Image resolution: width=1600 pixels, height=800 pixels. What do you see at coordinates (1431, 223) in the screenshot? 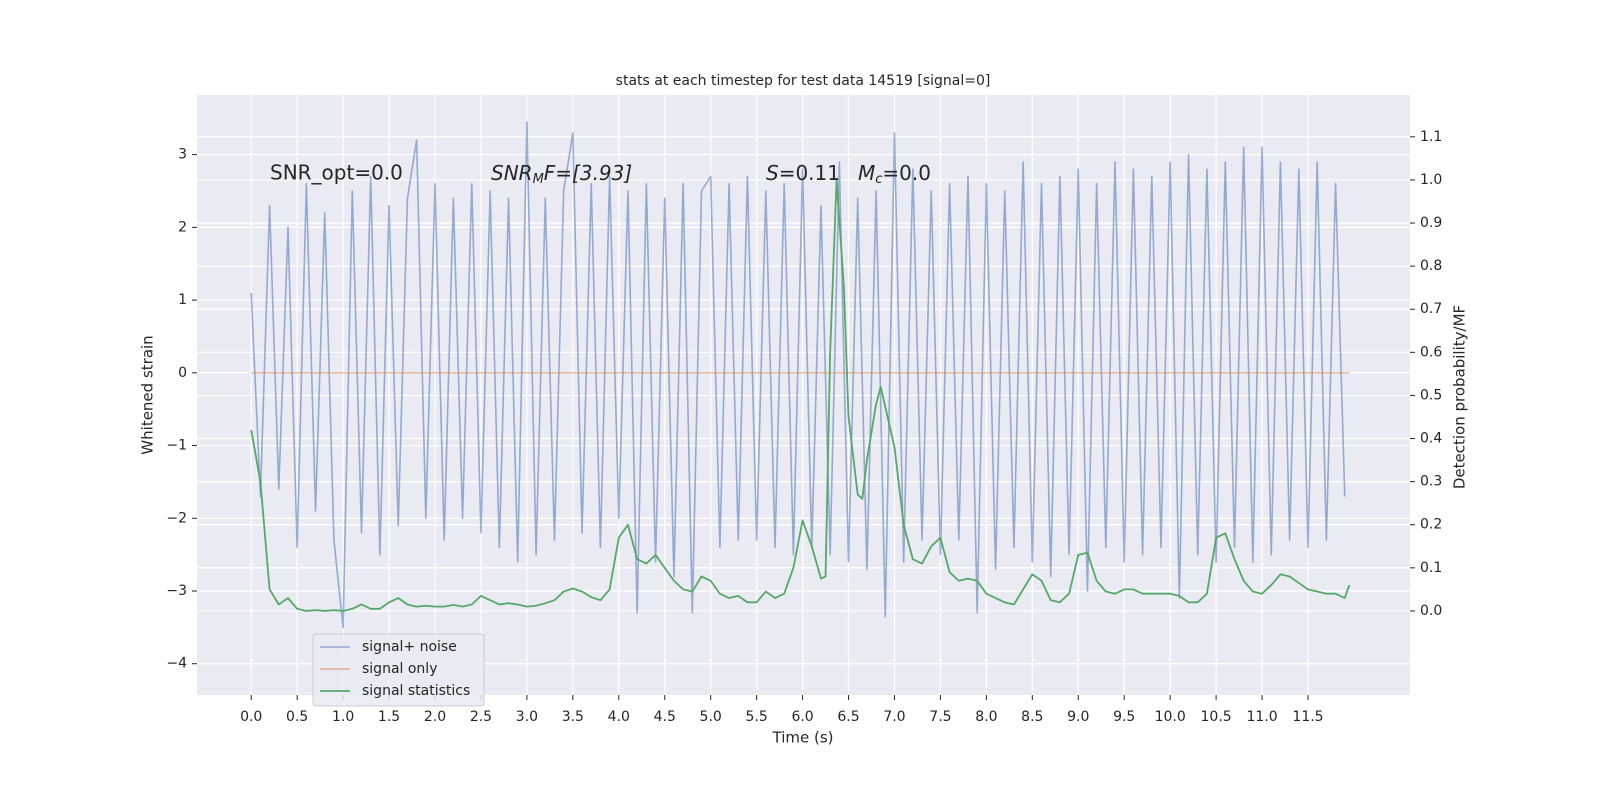
I see `y2-tick-label: 0.9` at bounding box center [1431, 223].